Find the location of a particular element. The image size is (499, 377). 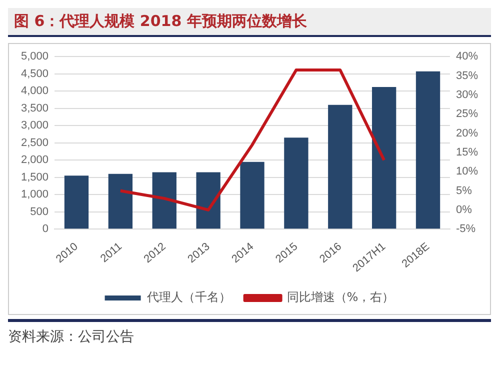

chart-title: 图 6：代理人规模 2018 年预期两位数增长 is located at coordinates (249, 22).